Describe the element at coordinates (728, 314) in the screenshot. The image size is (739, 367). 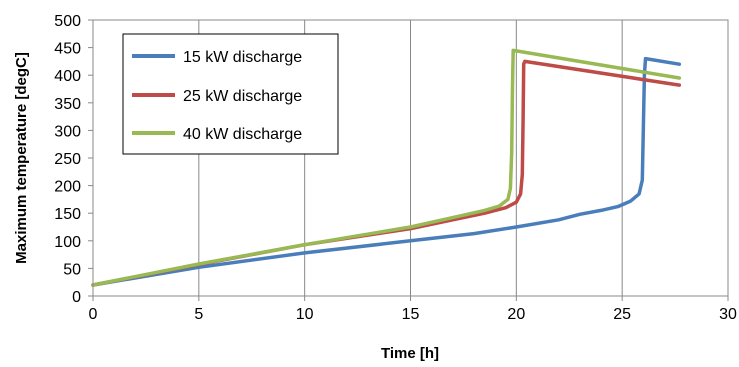
I see `x-tick-label: 30` at that location.